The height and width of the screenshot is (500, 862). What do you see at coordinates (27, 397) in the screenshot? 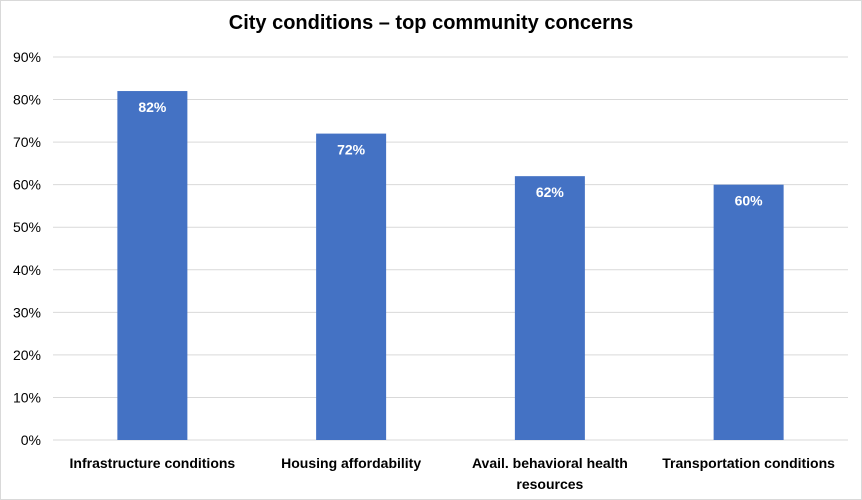
I see `y-tick-label: 10%` at bounding box center [27, 397].